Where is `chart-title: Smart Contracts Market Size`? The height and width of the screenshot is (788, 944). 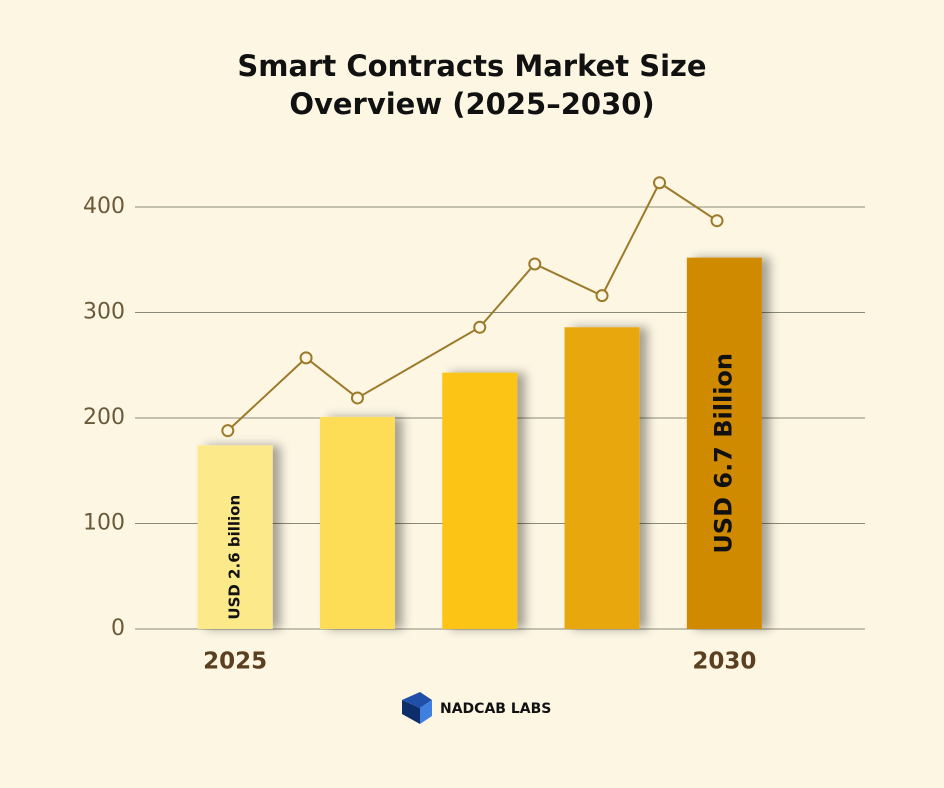
chart-title: Smart Contracts Market Size is located at coordinates (471, 66).